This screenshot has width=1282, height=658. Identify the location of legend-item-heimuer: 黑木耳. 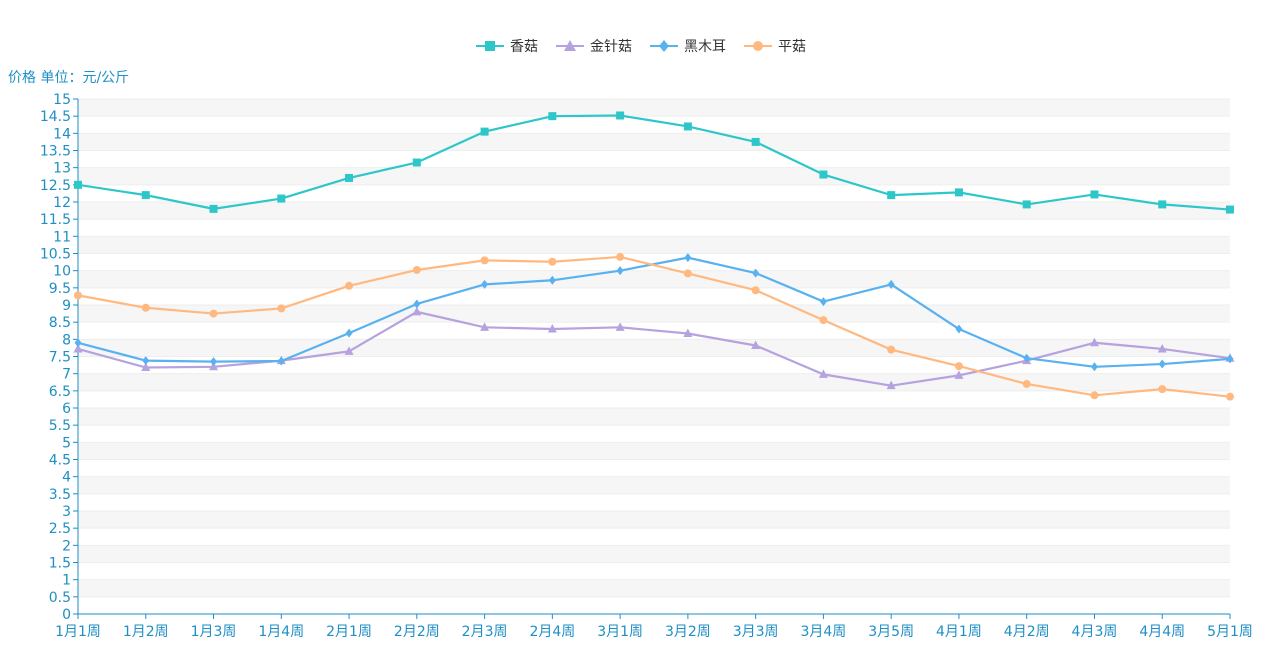
(688, 46).